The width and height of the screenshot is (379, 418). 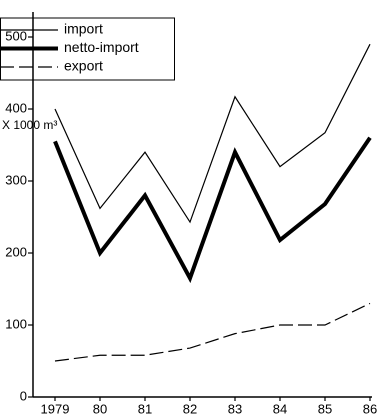 I want to click on x-tick-label: 80, so click(x=100, y=408).